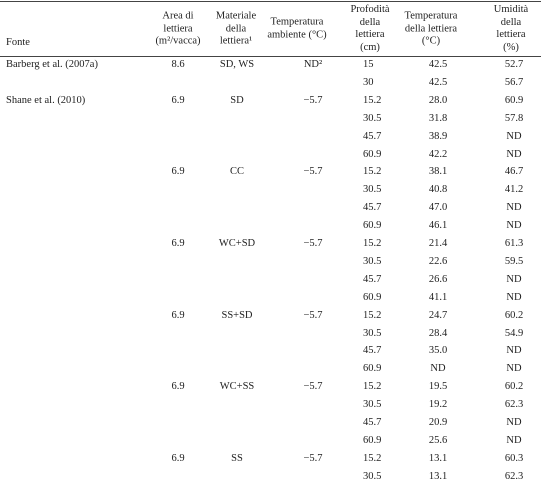  What do you see at coordinates (438, 261) in the screenshot?
I see `table-cell: 22.6` at bounding box center [438, 261].